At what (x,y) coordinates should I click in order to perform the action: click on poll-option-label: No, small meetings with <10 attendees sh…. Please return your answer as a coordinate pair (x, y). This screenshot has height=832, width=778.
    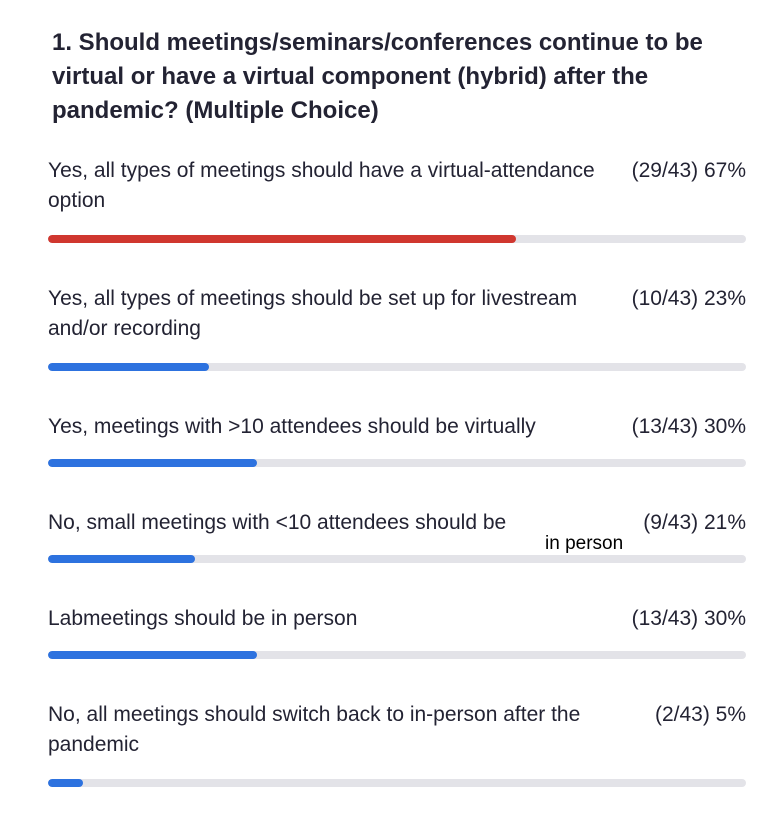
    Looking at the image, I should click on (277, 522).